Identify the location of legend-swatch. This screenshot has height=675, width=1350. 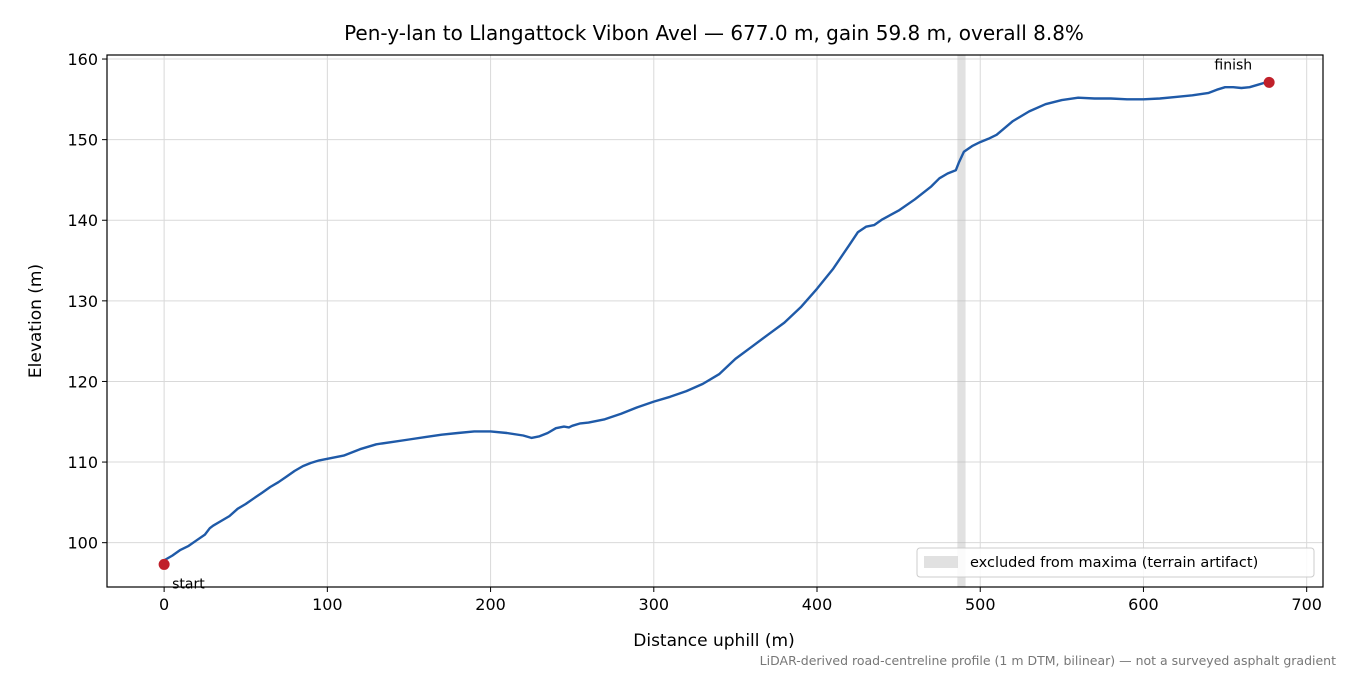
(941, 562).